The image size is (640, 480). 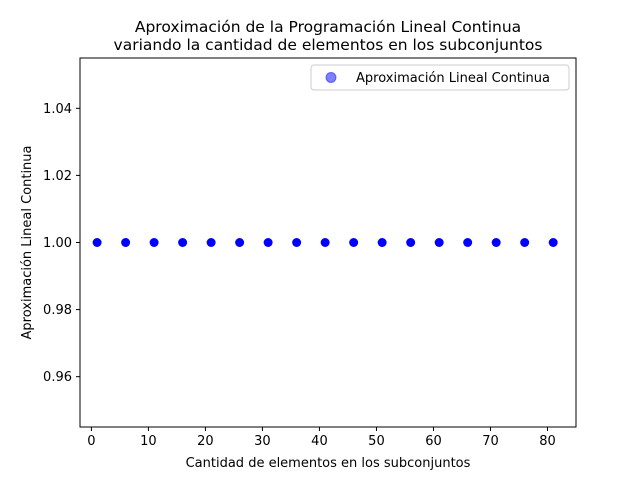 What do you see at coordinates (547, 441) in the screenshot?
I see `x-tick-label: 80` at bounding box center [547, 441].